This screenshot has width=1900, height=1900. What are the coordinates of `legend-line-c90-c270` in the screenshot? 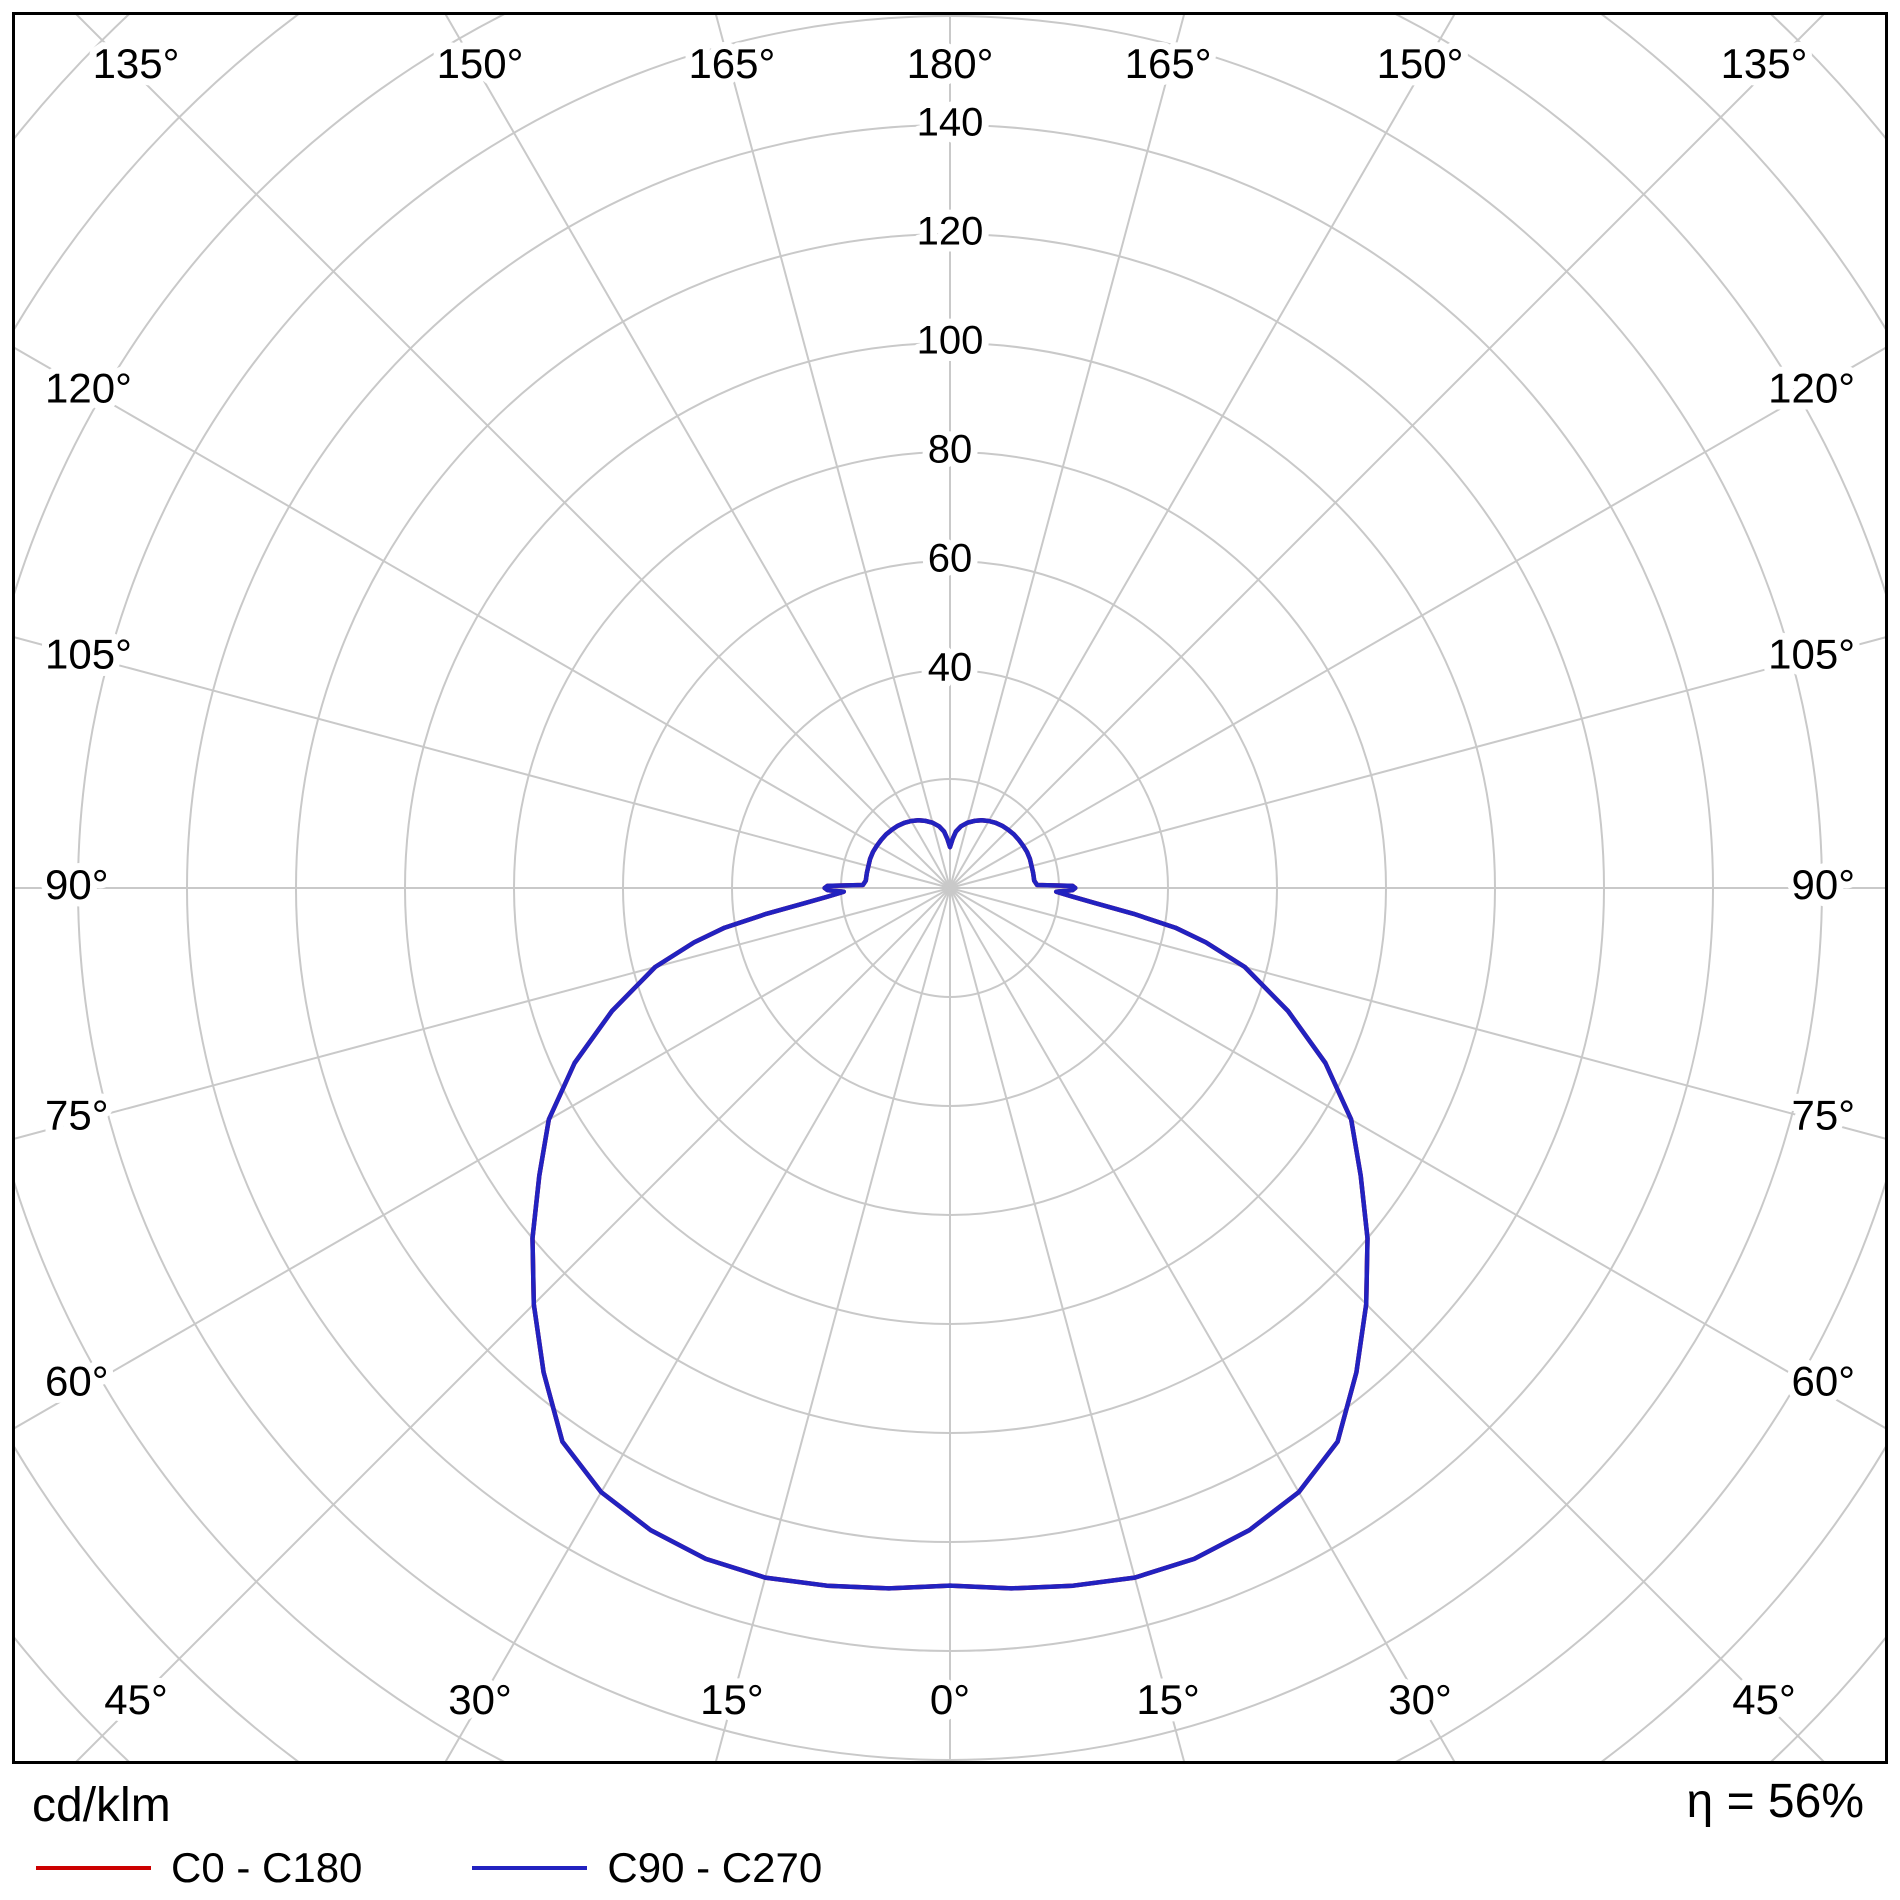 It's located at (530, 1868).